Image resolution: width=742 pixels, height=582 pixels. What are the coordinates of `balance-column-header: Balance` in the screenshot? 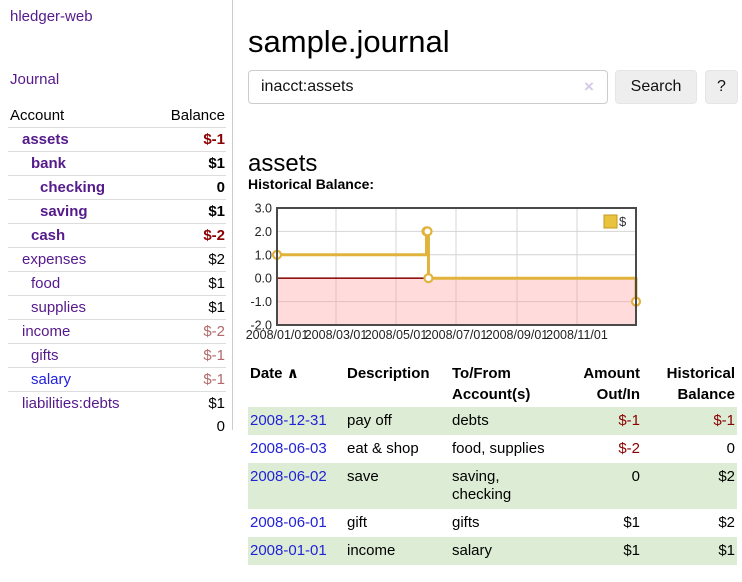 It's located at (189, 115).